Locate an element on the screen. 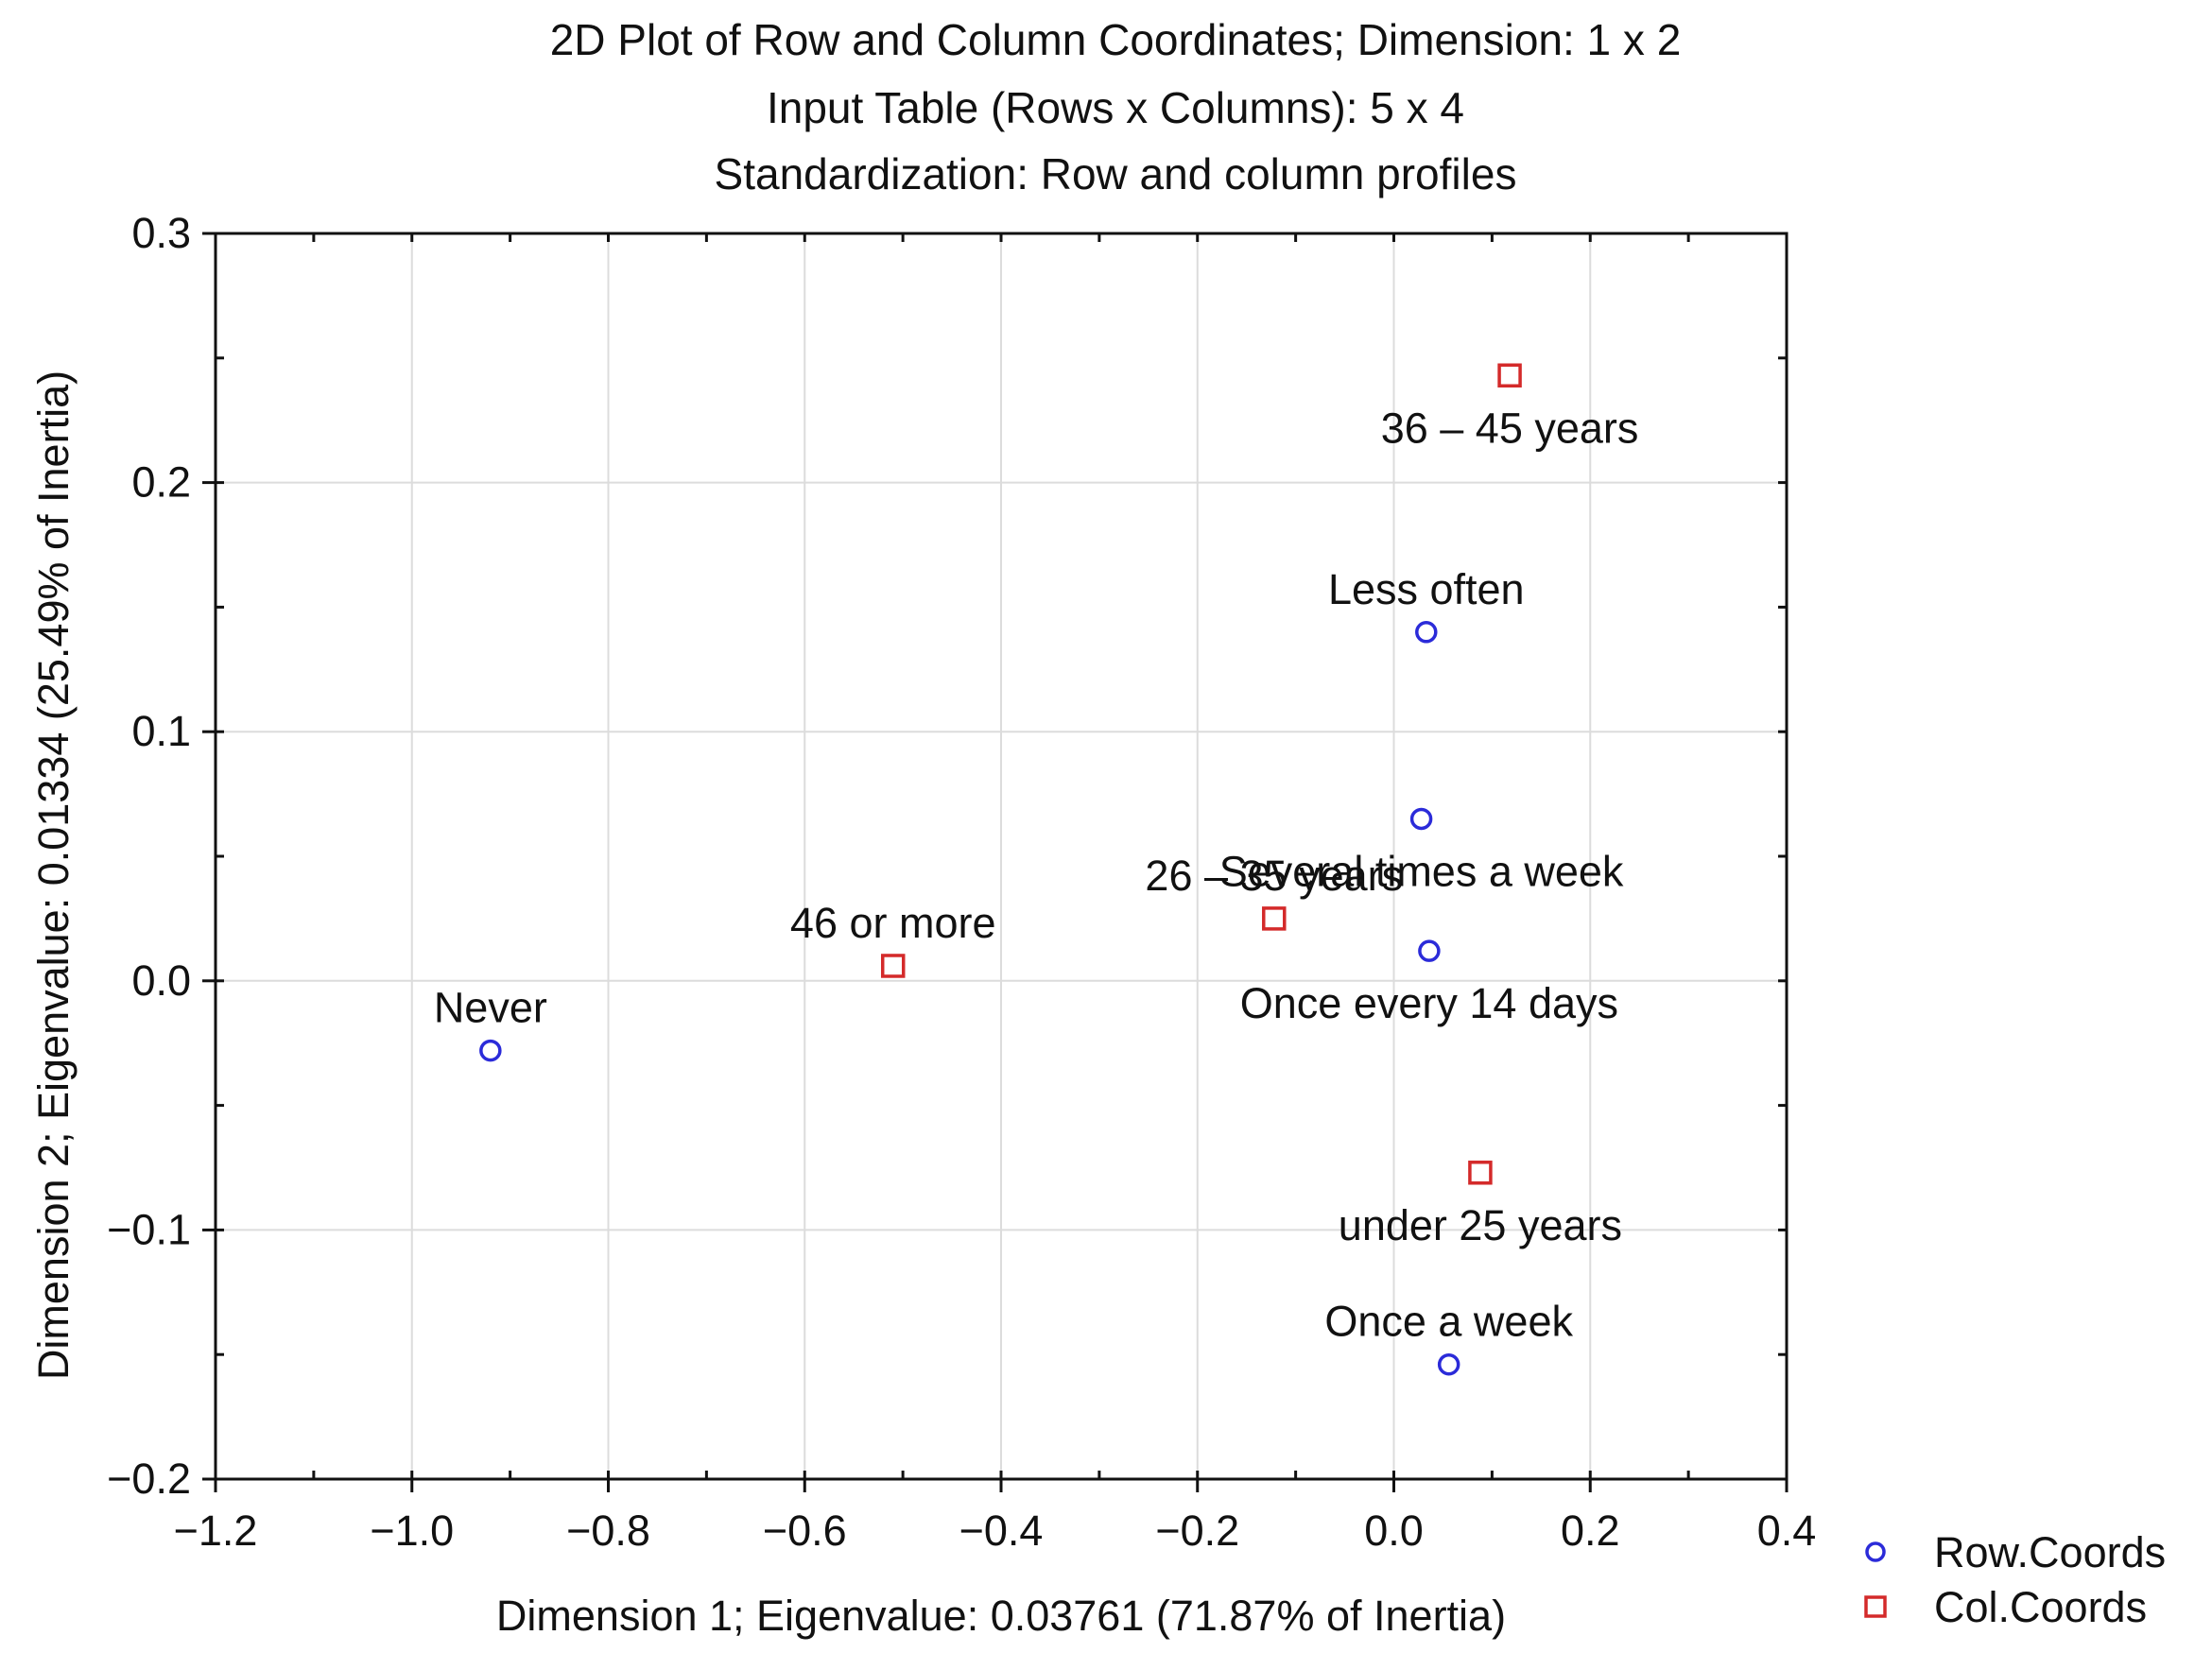  x-tick-label: 0.0 is located at coordinates (1394, 1531).